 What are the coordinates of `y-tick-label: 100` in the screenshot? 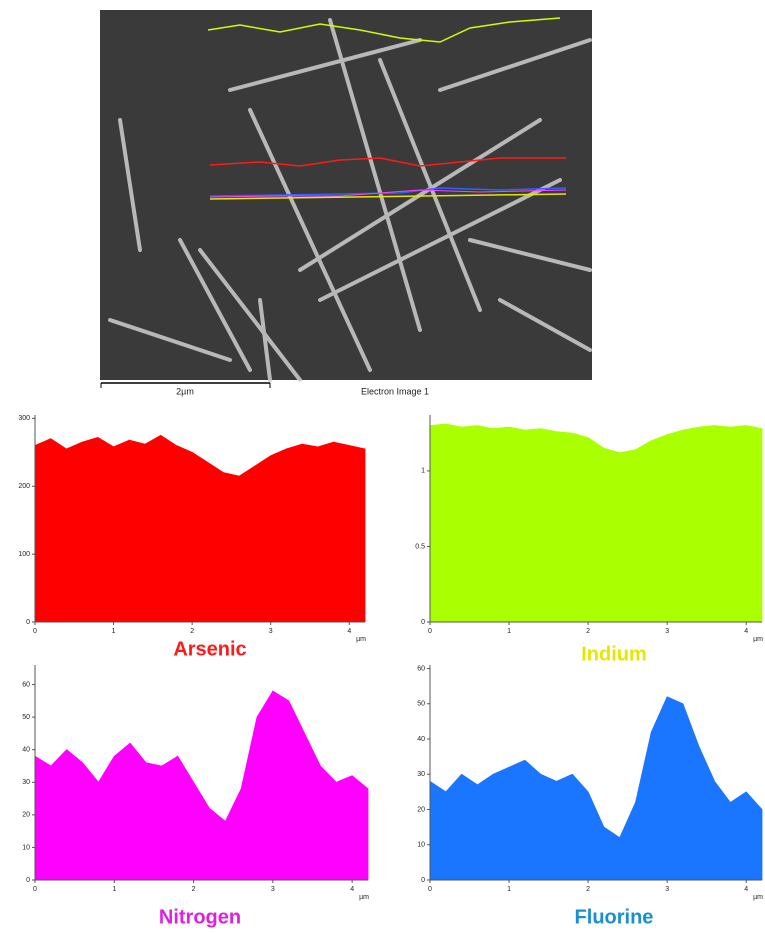 It's located at (24, 554).